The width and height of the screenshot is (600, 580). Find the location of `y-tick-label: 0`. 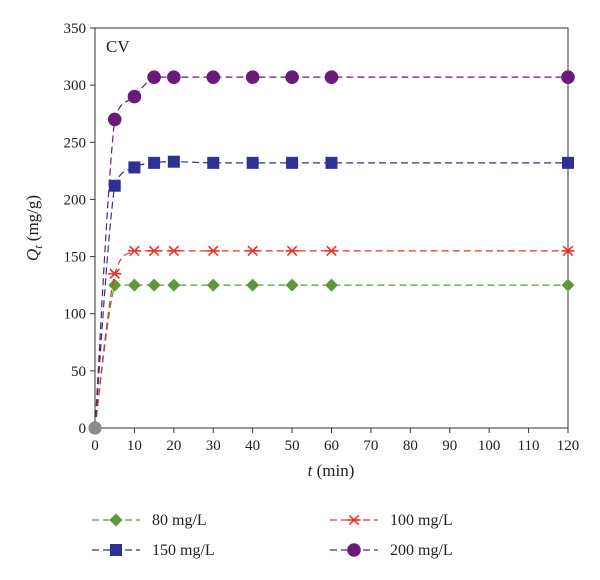

y-tick-label: 0 is located at coordinates (83, 429).